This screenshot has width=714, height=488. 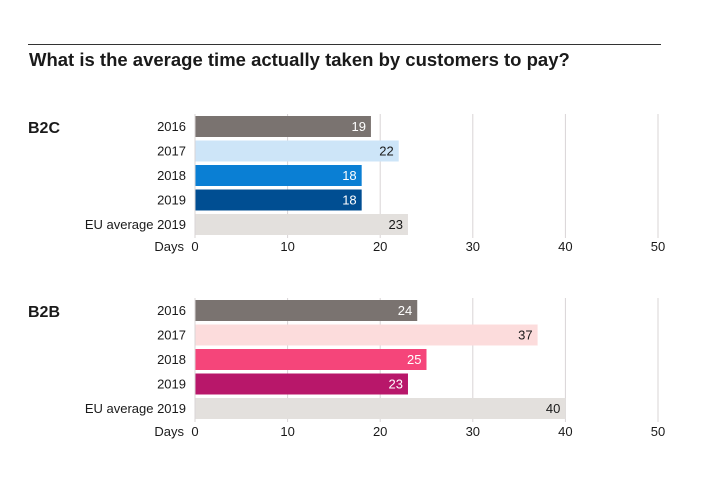 What do you see at coordinates (386, 151) in the screenshot?
I see `b2c-value-label: 22` at bounding box center [386, 151].